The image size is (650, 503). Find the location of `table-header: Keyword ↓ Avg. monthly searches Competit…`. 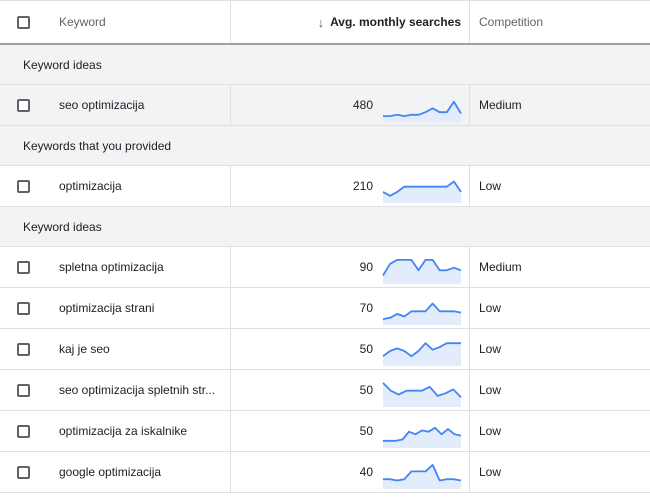

table-header: Keyword ↓ Avg. monthly searches Competit… is located at coordinates (325, 22).